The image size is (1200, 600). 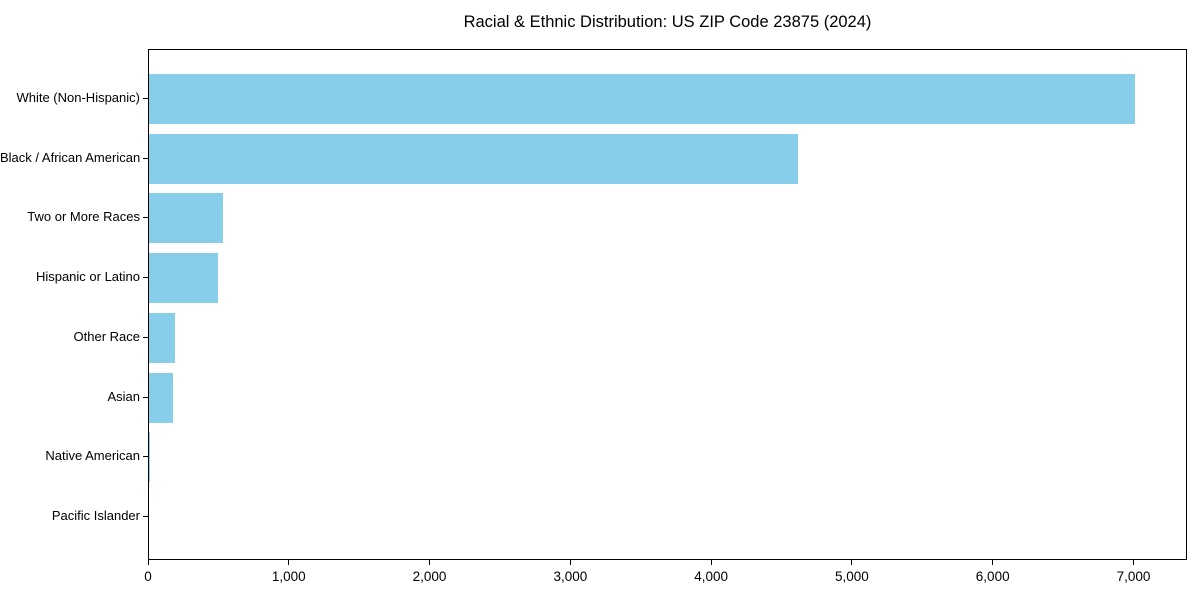 I want to click on x-tick-label: 6,000, so click(x=992, y=576).